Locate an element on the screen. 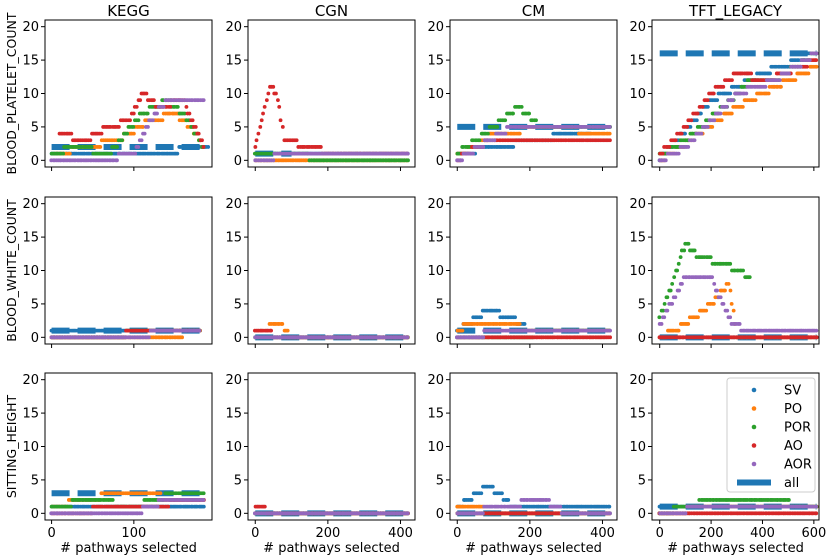 The height and width of the screenshot is (560, 830). series-ao is located at coordinates (331, 120).